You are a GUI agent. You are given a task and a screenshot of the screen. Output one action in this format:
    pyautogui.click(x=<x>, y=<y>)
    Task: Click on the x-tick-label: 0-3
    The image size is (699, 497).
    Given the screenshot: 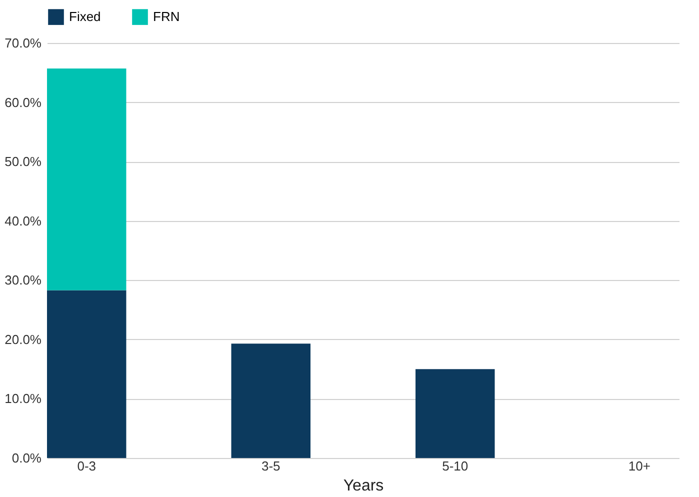 What is the action you would take?
    pyautogui.click(x=86, y=466)
    